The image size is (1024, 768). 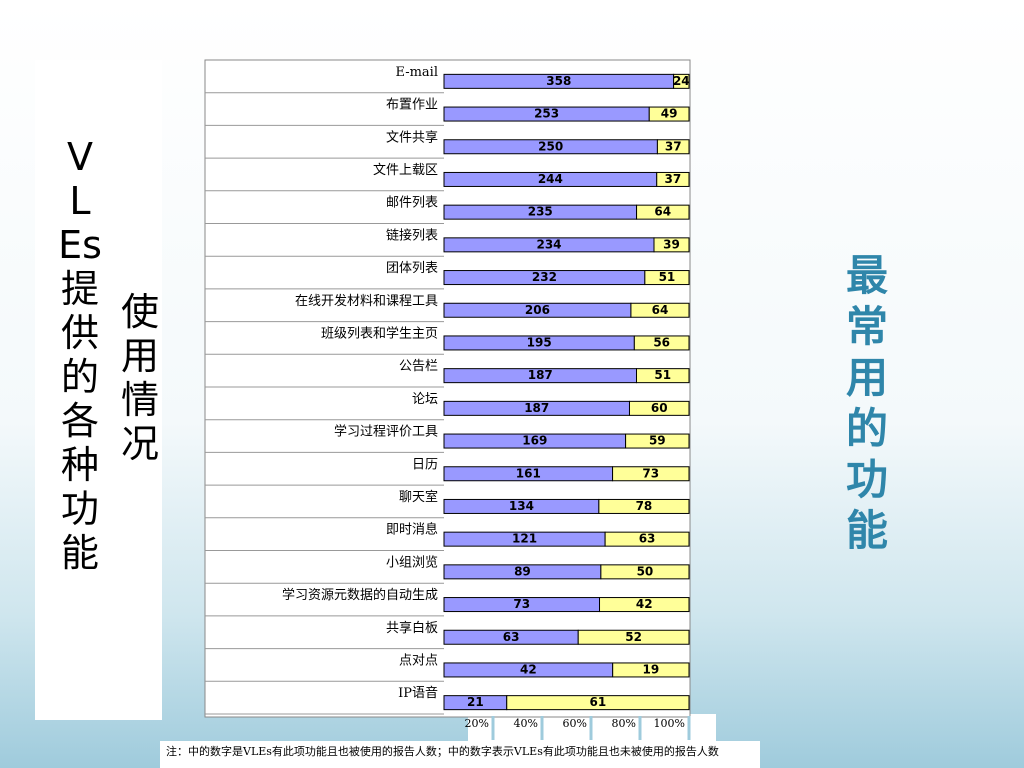 I want to click on value-label: 169, so click(x=534, y=441).